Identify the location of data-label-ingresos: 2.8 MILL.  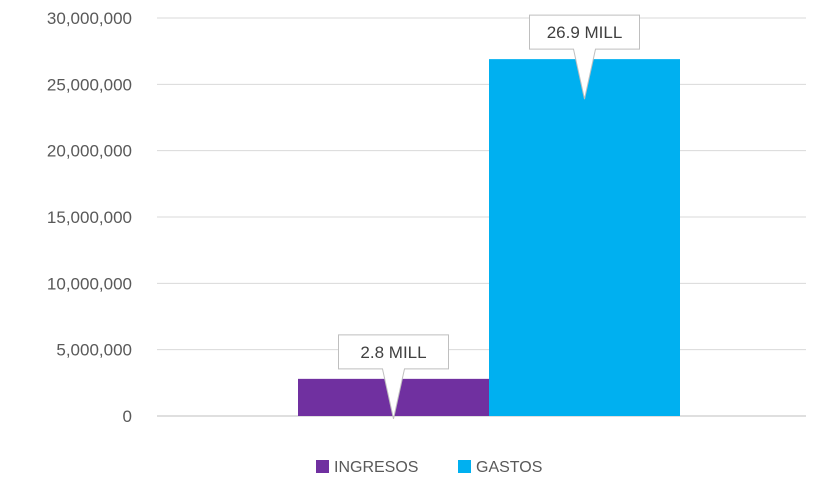
(393, 352).